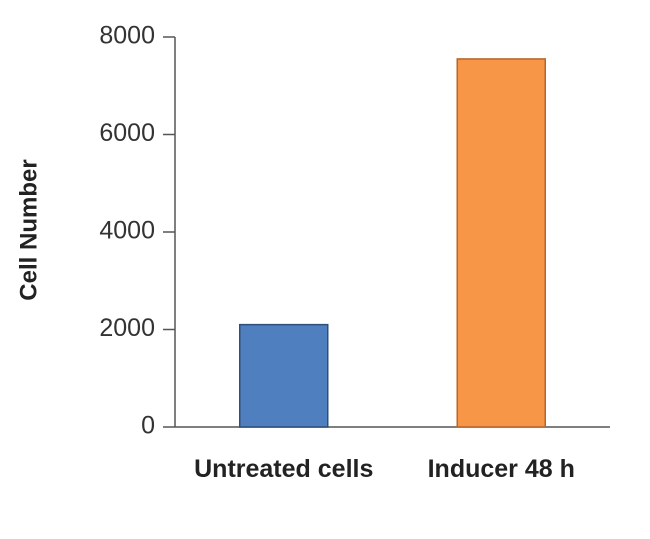  Describe the element at coordinates (284, 469) in the screenshot. I see `x-tick-label: Untreated cells` at that location.